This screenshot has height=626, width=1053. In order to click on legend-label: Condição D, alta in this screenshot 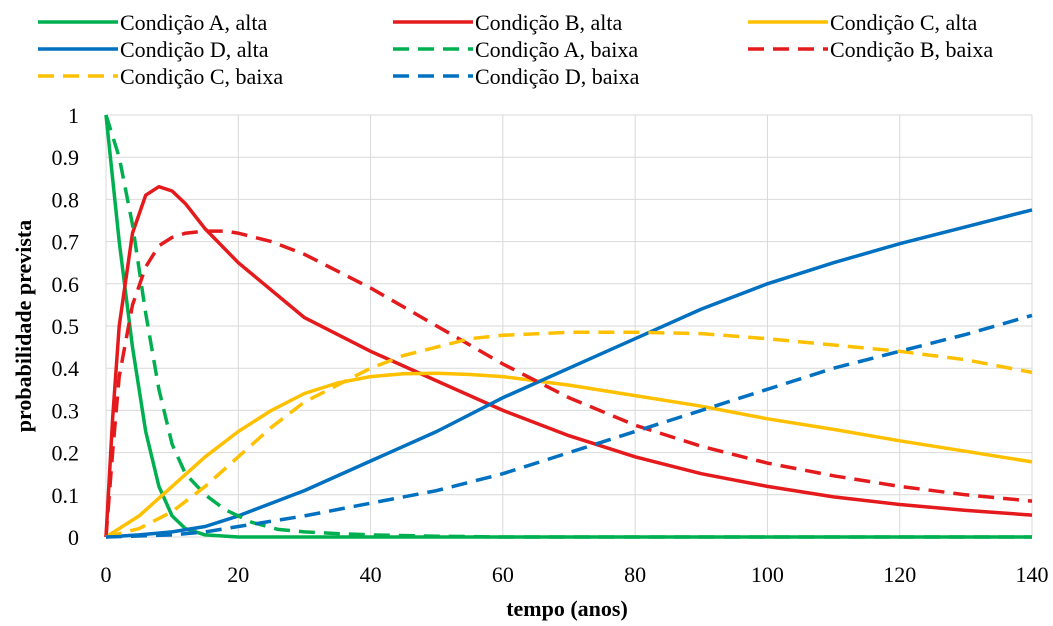, I will do `click(194, 49)`.